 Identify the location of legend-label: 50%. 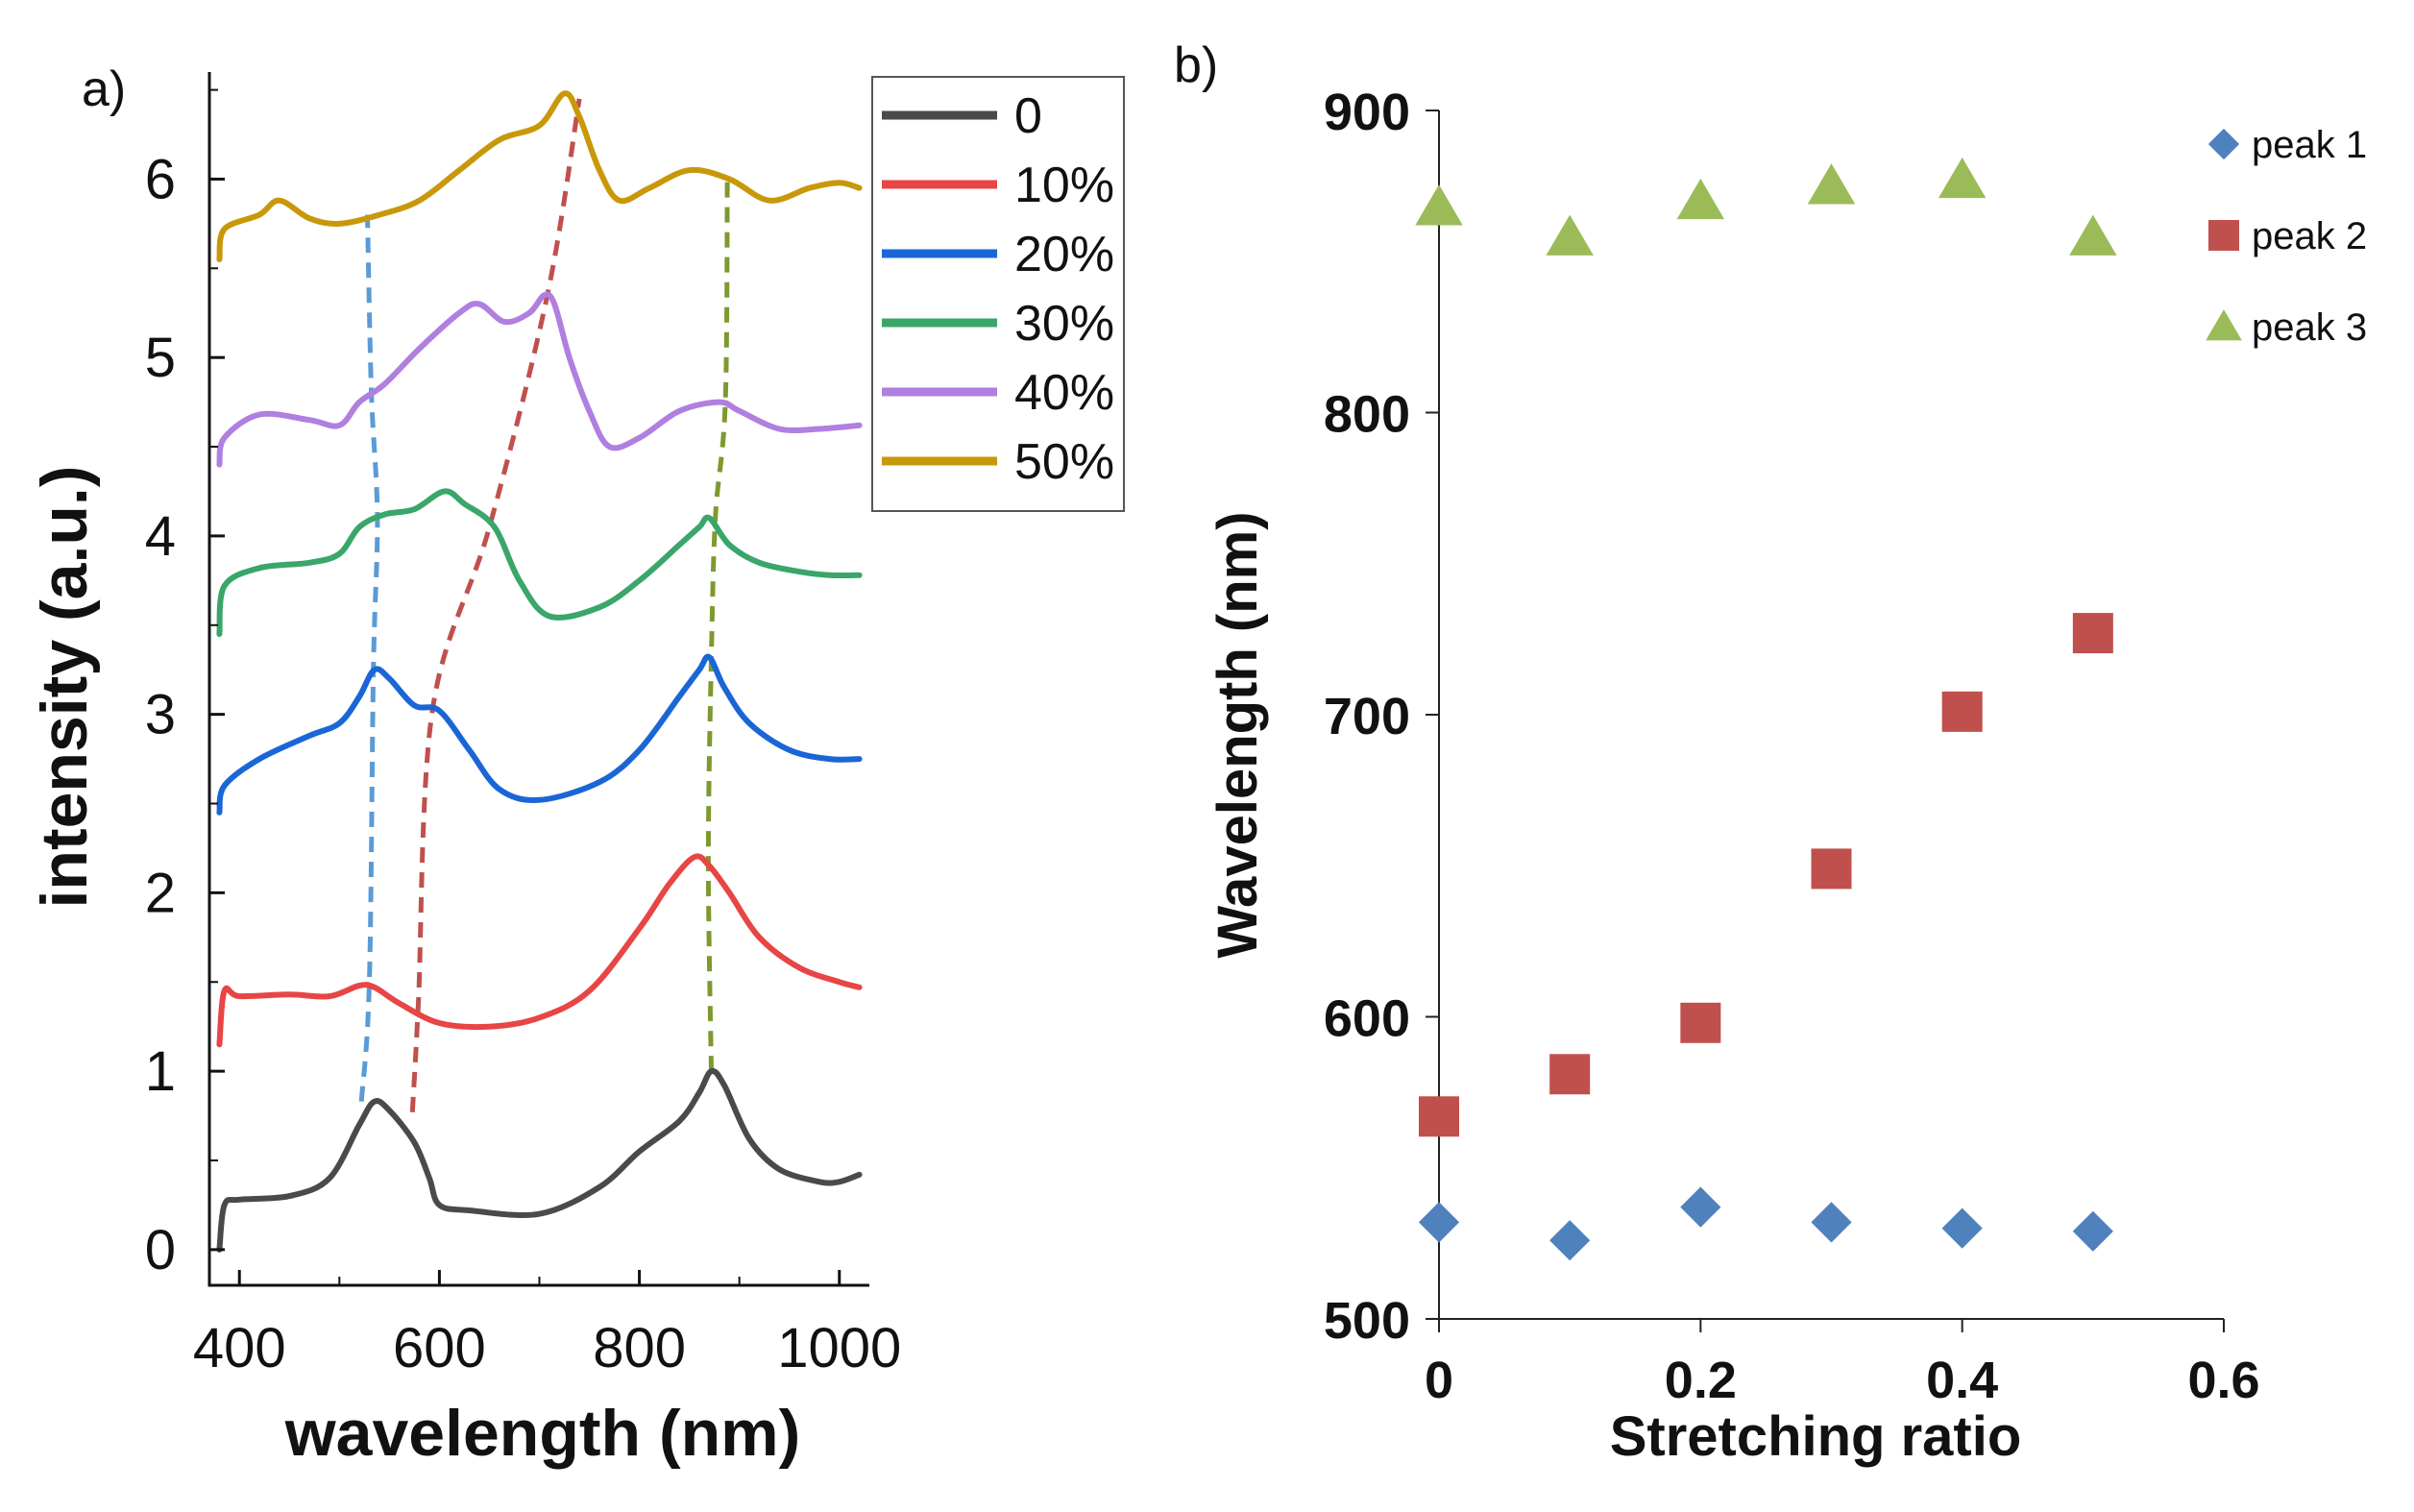
(1064, 462).